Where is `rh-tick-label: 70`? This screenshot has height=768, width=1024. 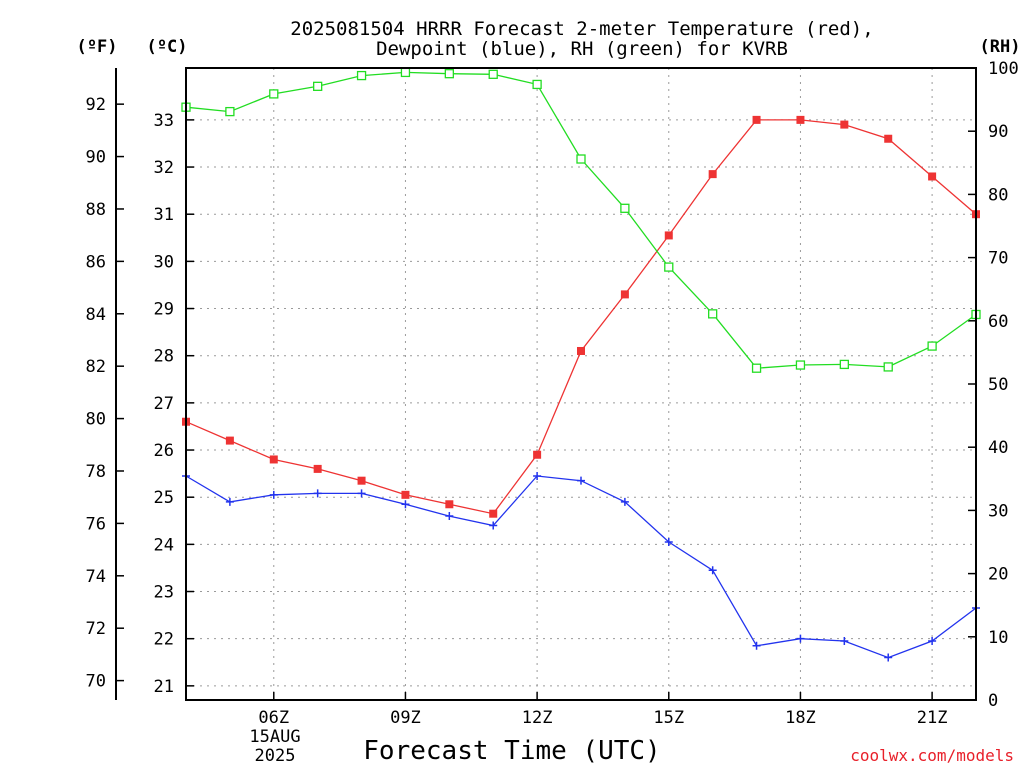
rh-tick-label: 70 is located at coordinates (998, 259).